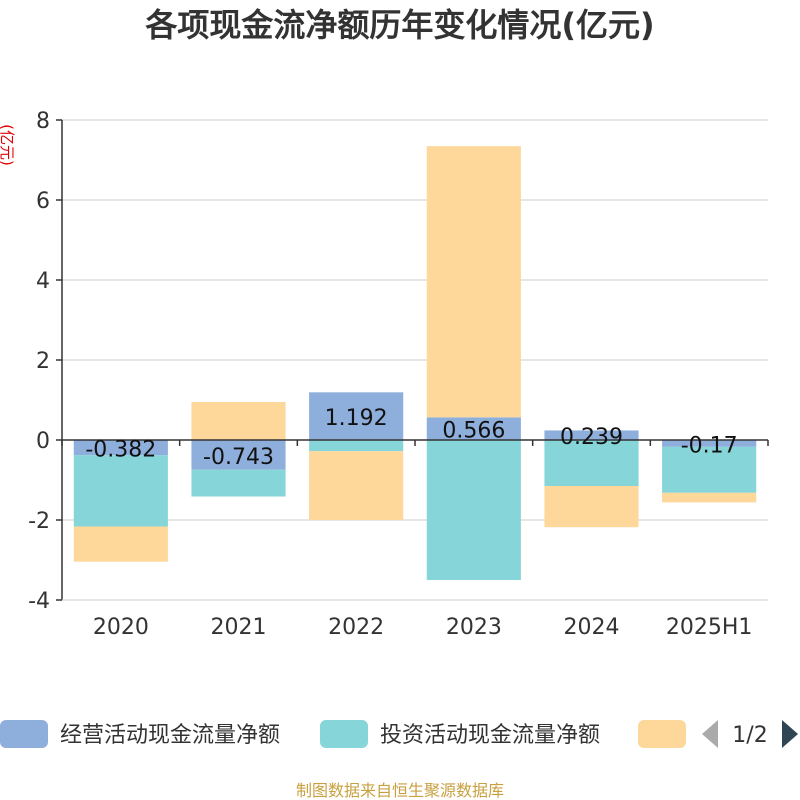 Image resolution: width=800 pixels, height=800 pixels. What do you see at coordinates (709, 627) in the screenshot?
I see `x-tick-label: 2025H1` at bounding box center [709, 627].